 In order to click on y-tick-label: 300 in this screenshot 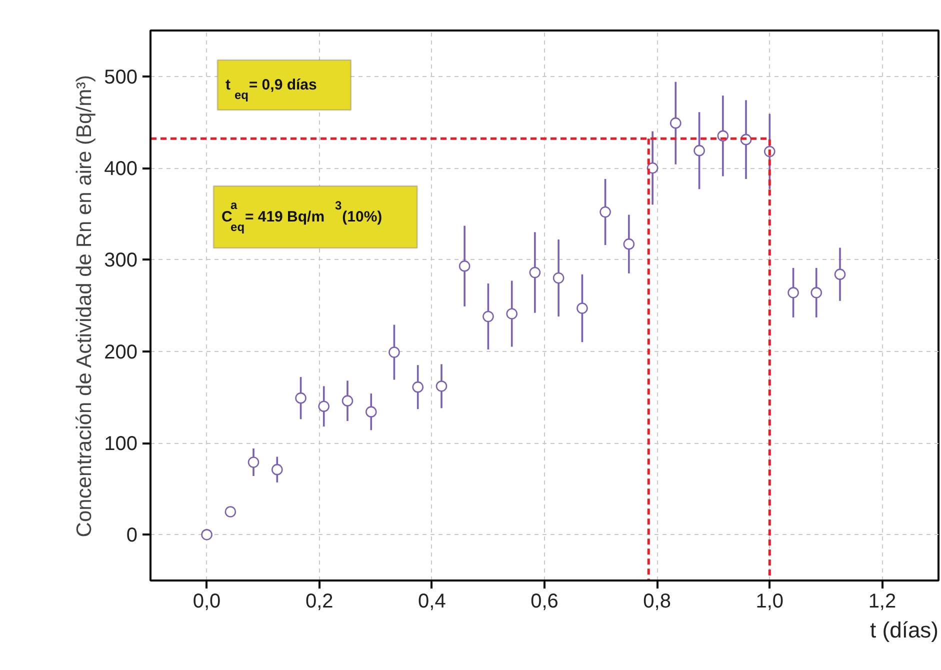, I will do `click(121, 261)`.